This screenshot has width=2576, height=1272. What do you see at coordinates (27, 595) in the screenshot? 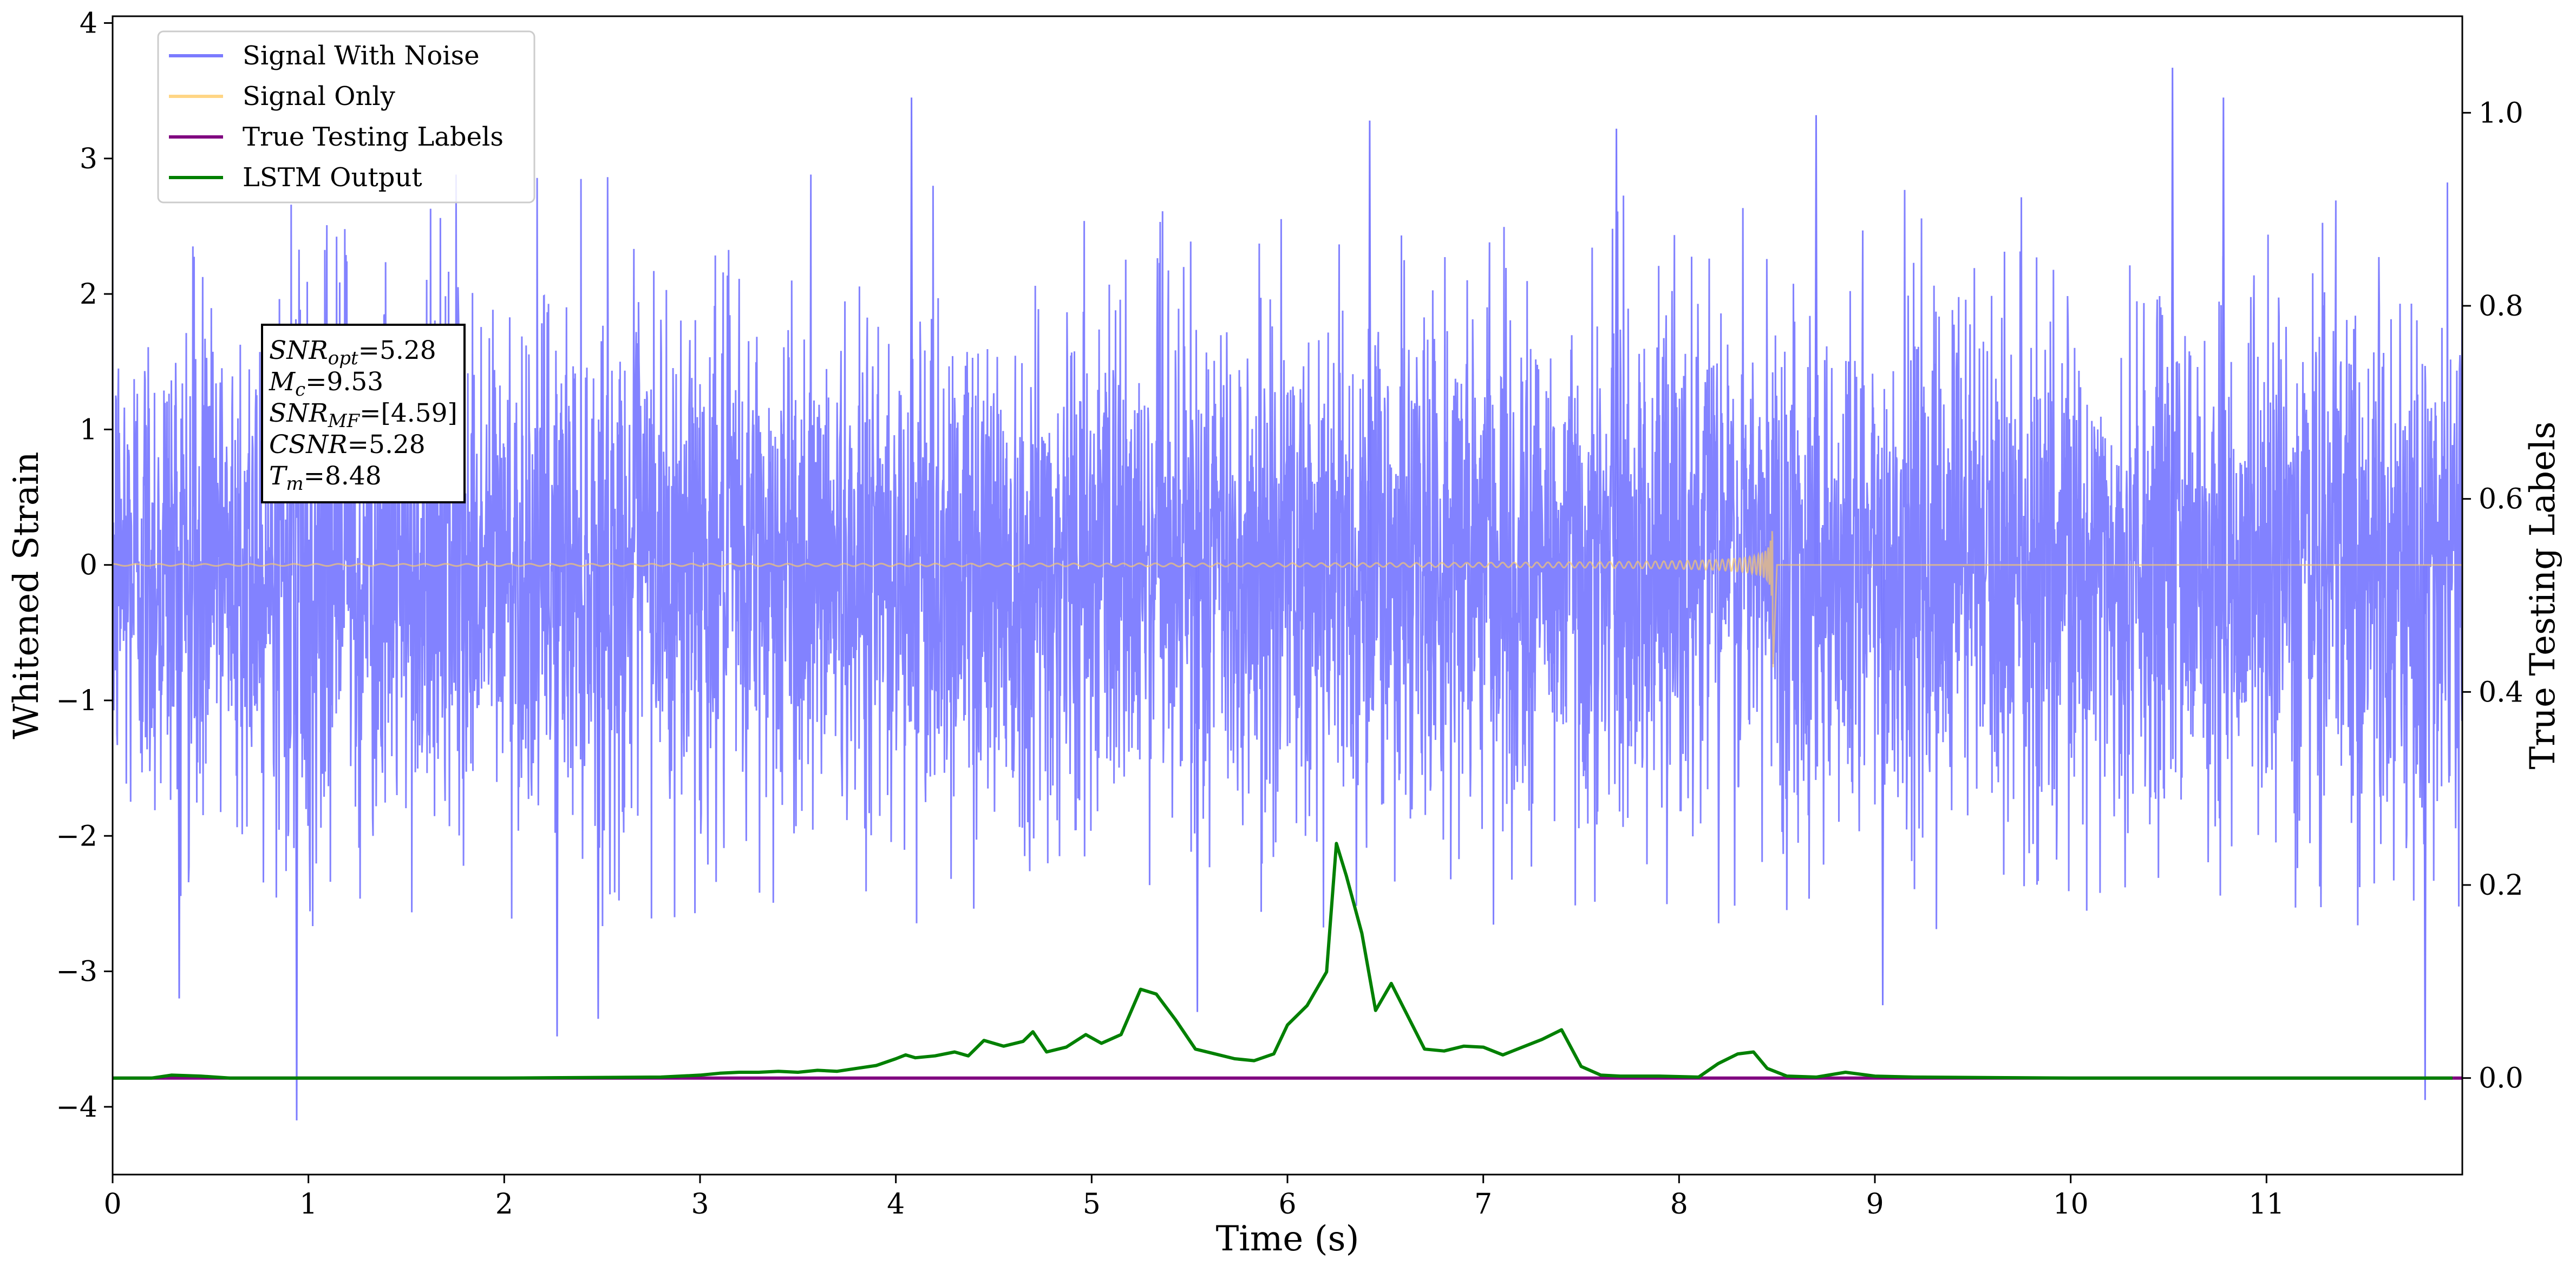
I see `y-axis-label-left: Whitened Strain` at bounding box center [27, 595].